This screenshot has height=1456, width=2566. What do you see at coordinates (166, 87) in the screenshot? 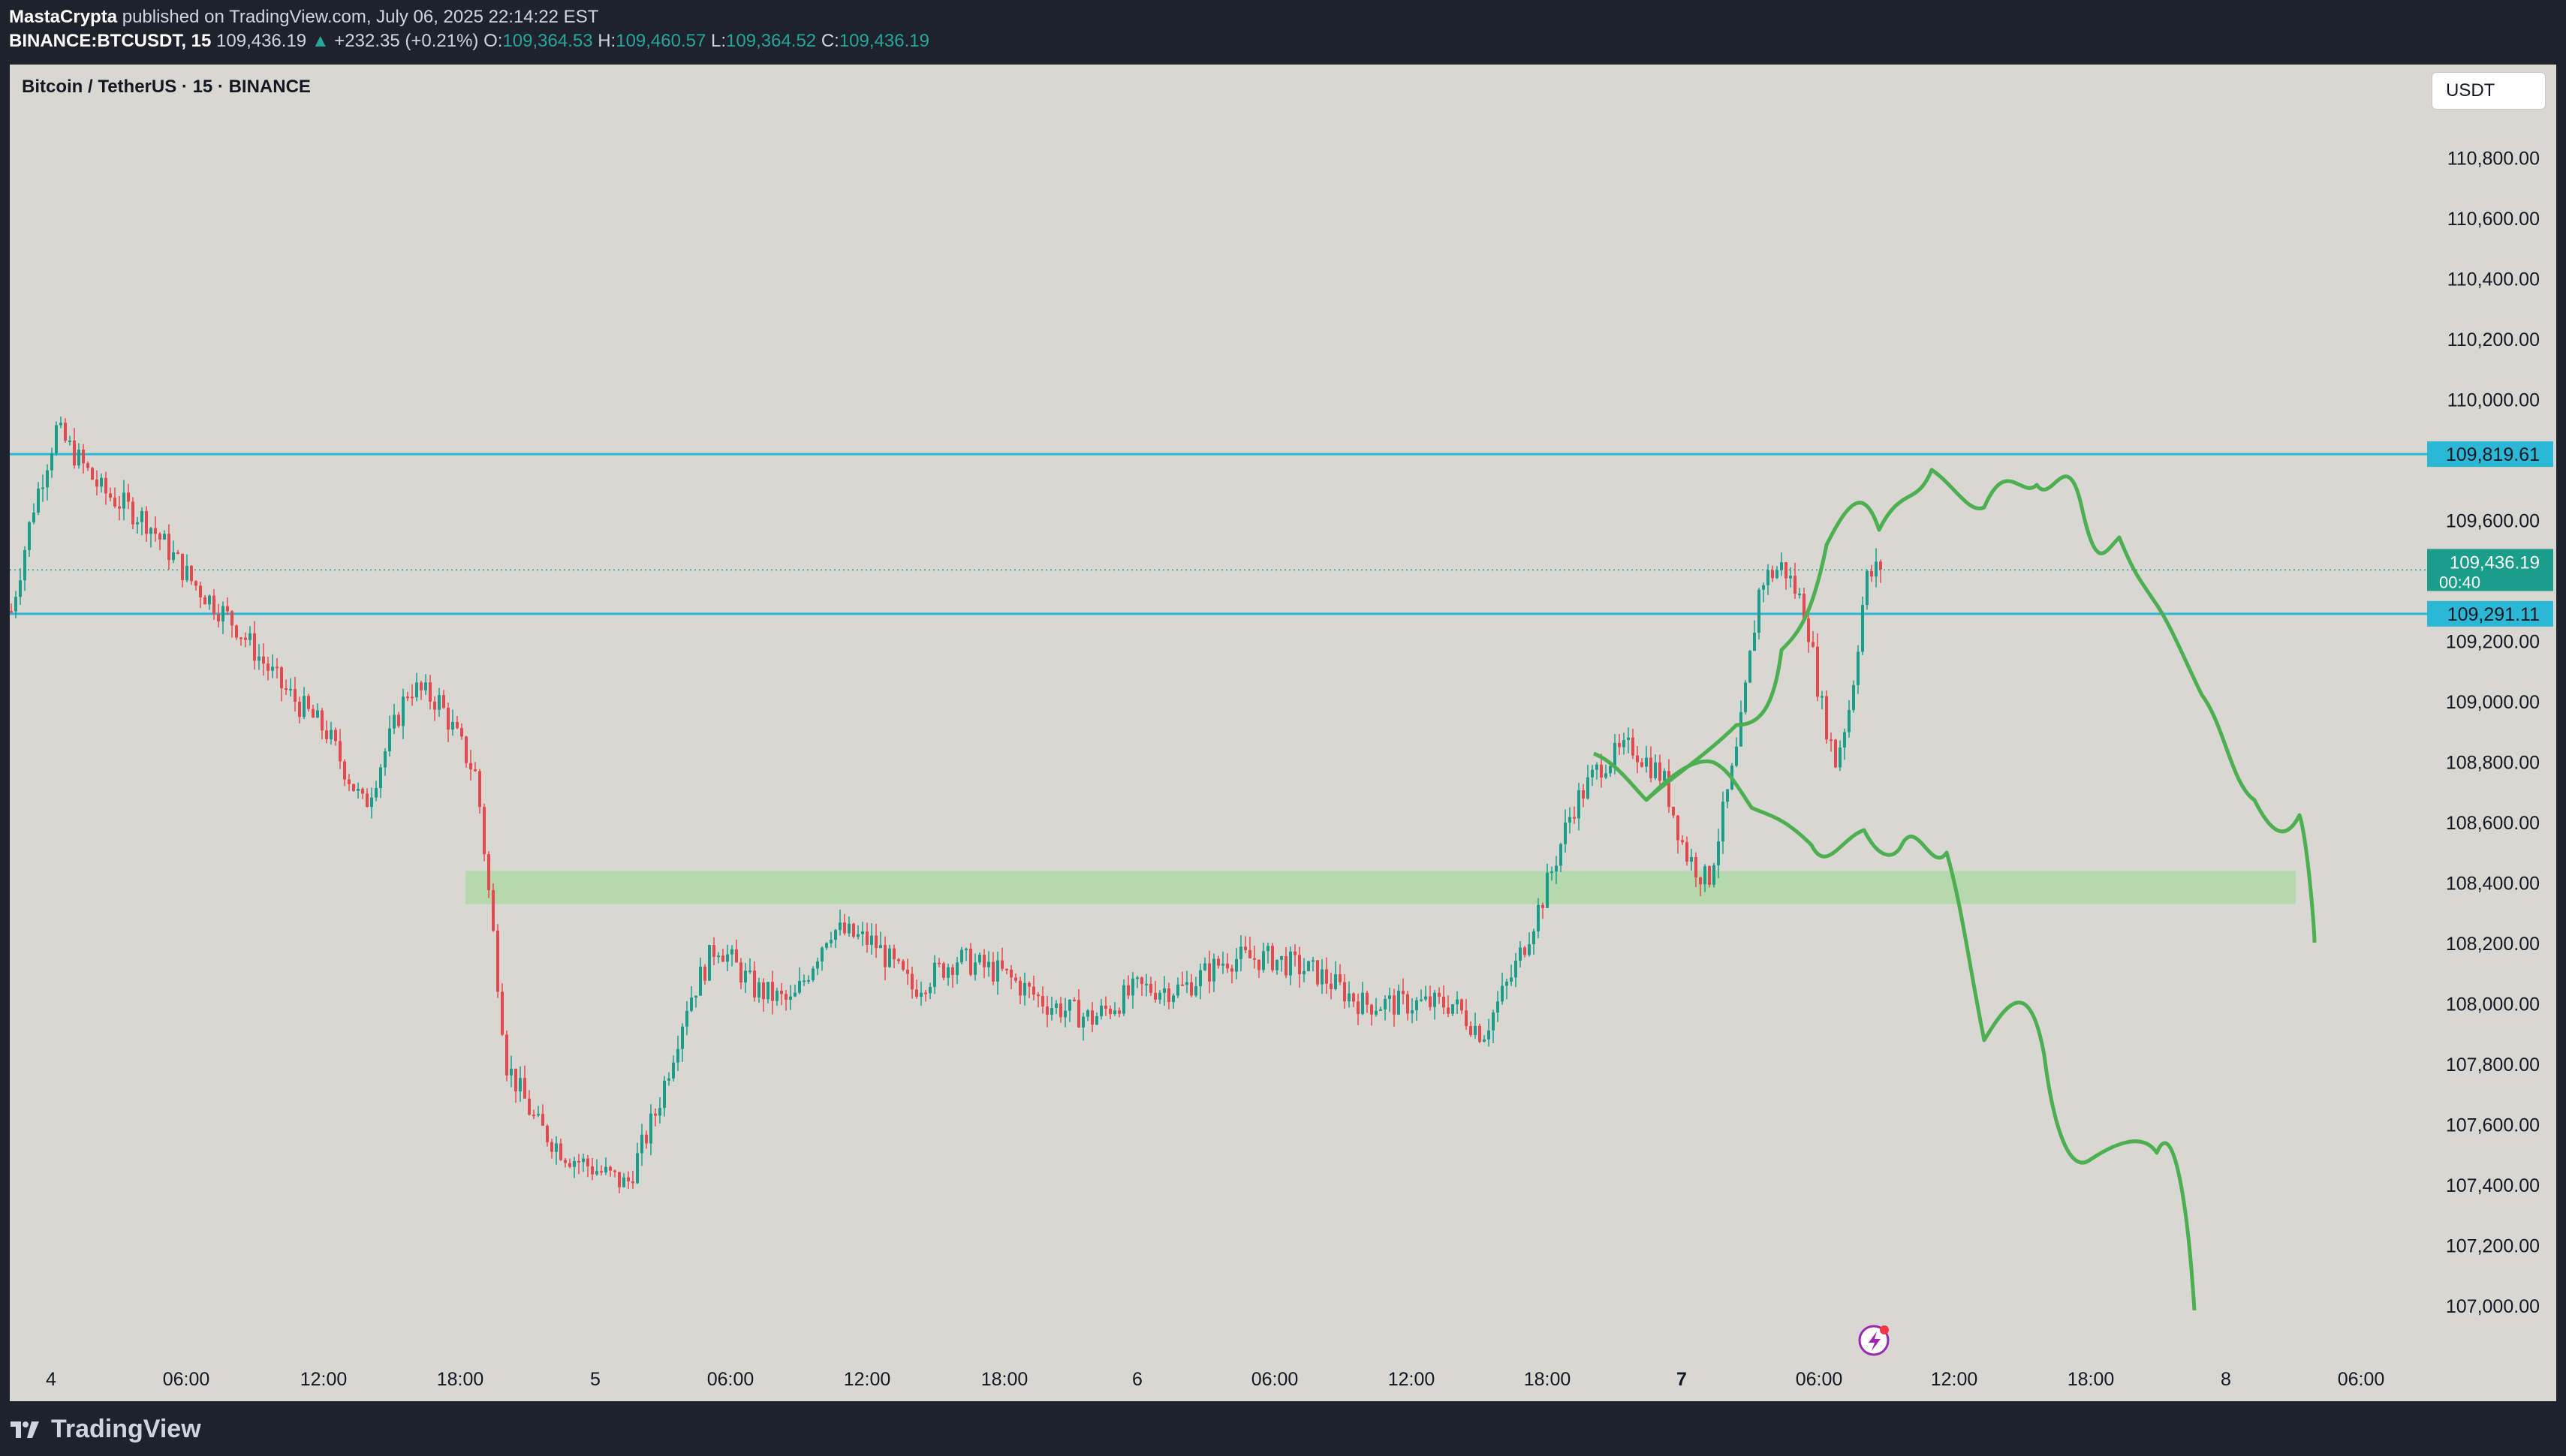
I see `chart-symbol-title: Bitcoin / TetherUS · 15 · BINANCE` at bounding box center [166, 87].